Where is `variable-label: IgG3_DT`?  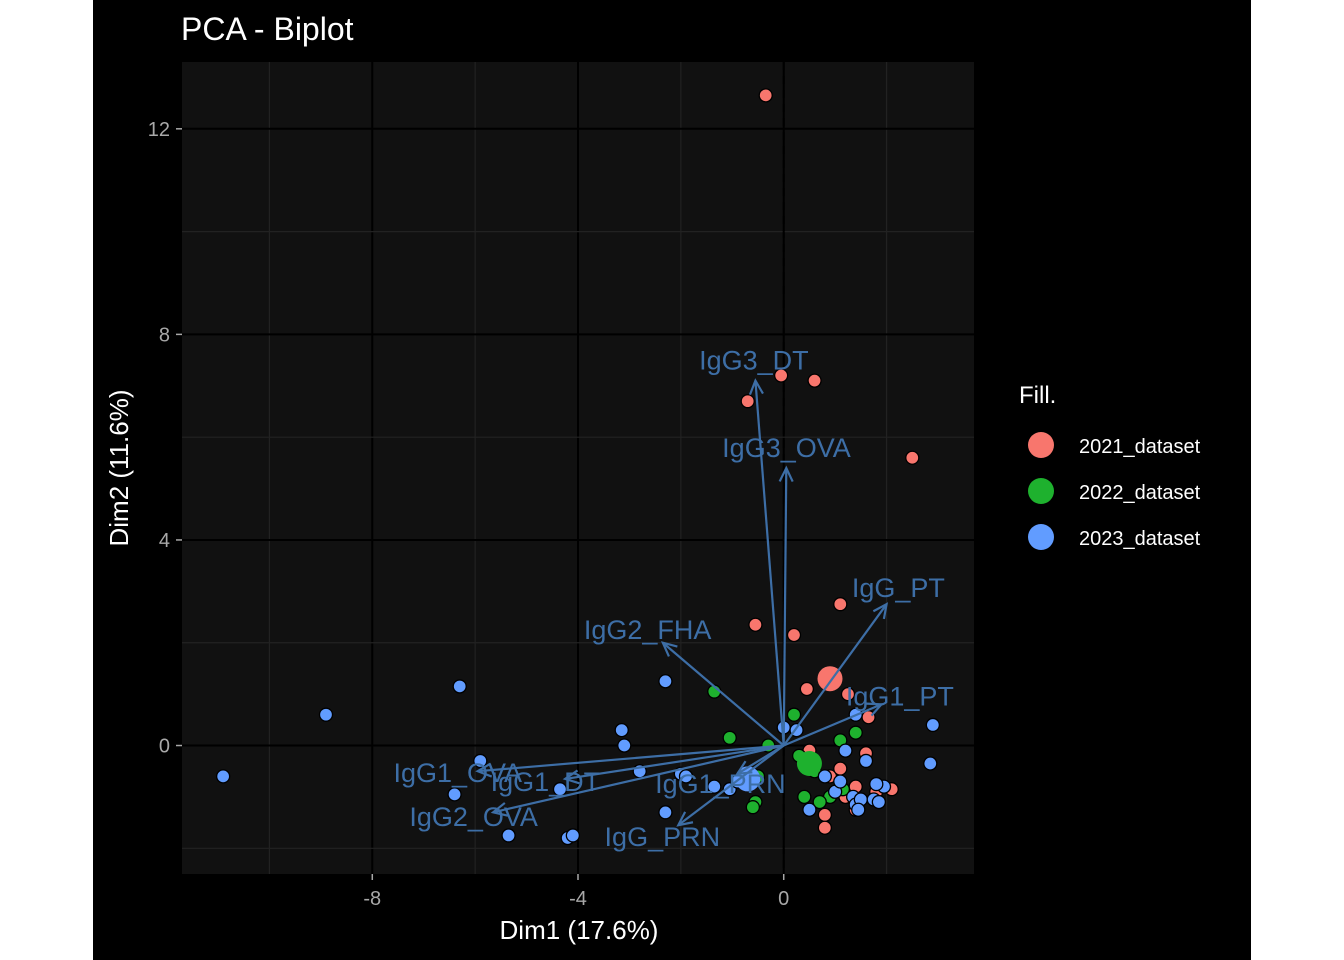 variable-label: IgG3_DT is located at coordinates (754, 361).